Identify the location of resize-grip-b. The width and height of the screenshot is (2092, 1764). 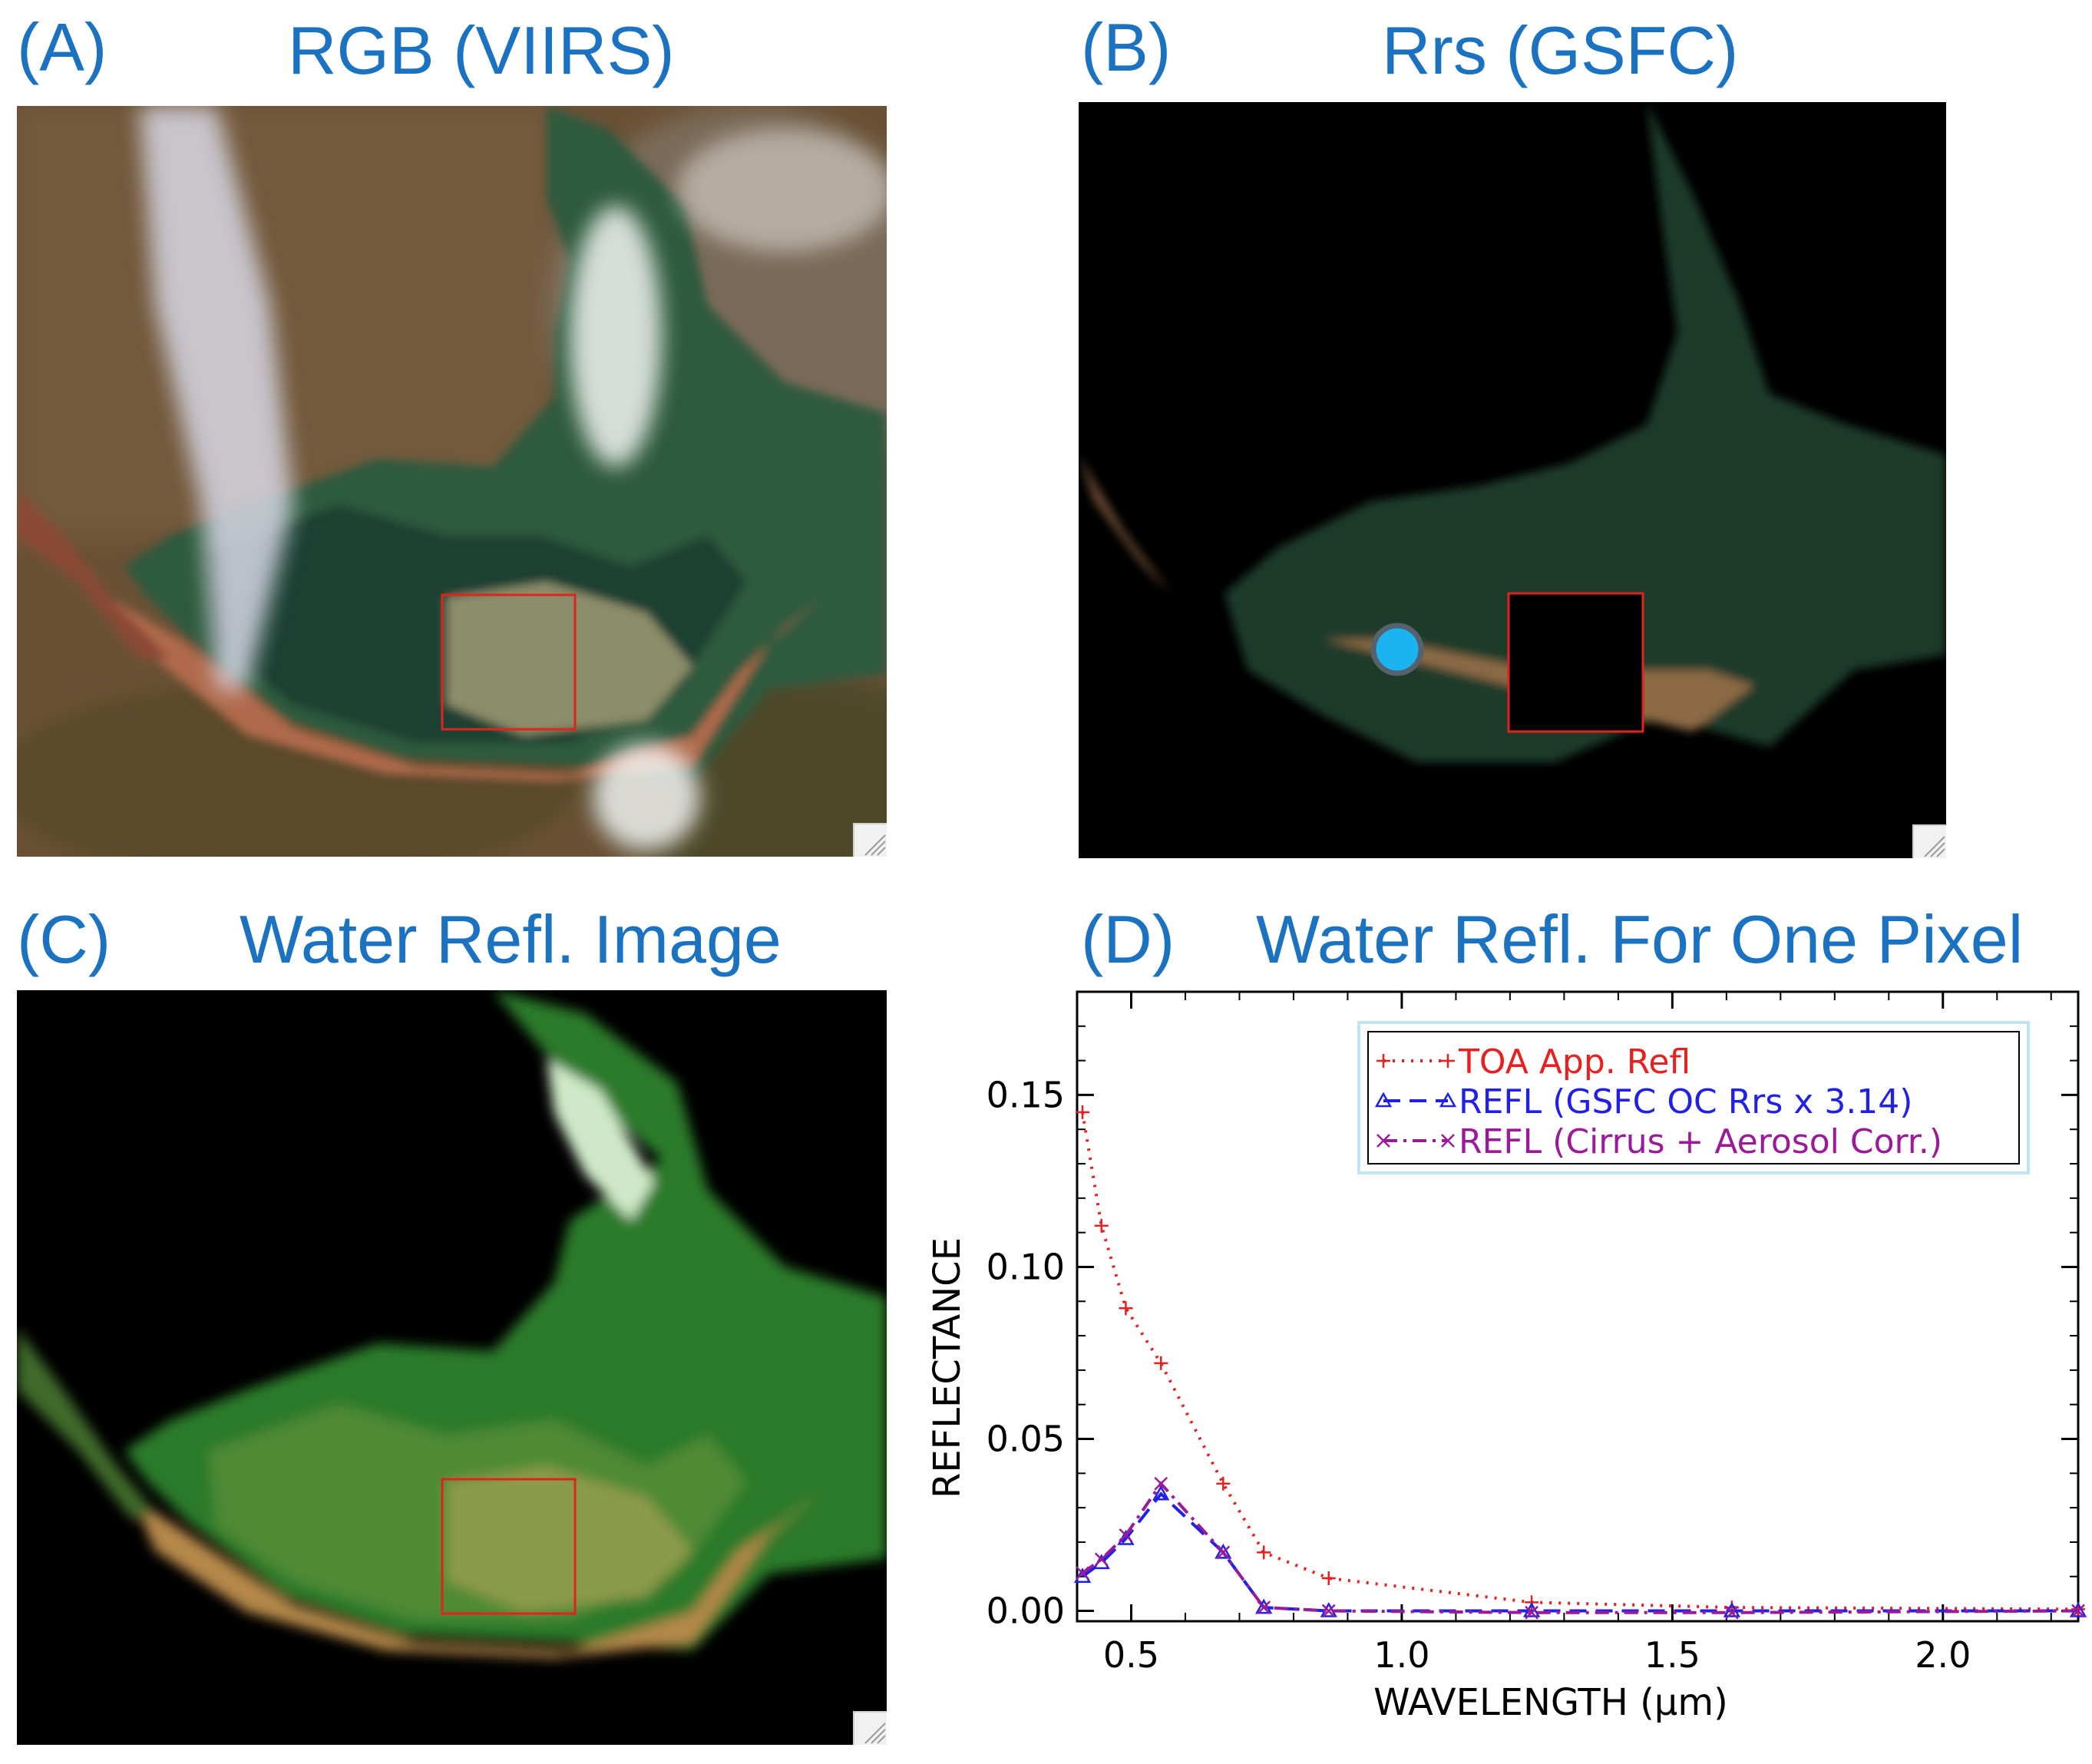
(1929, 841).